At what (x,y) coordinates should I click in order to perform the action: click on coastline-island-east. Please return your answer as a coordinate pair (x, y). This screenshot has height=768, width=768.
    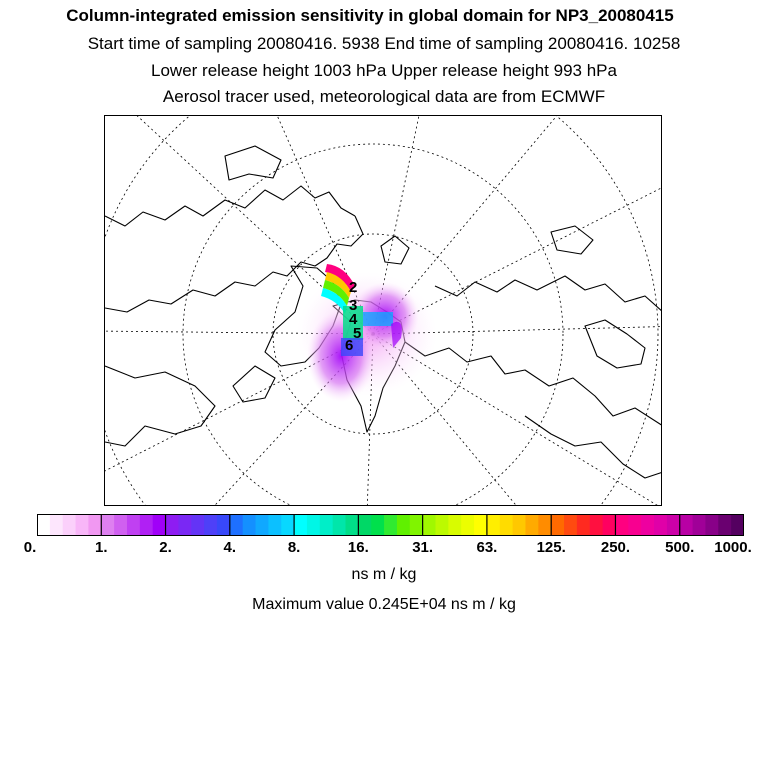
    Looking at the image, I should click on (572, 240).